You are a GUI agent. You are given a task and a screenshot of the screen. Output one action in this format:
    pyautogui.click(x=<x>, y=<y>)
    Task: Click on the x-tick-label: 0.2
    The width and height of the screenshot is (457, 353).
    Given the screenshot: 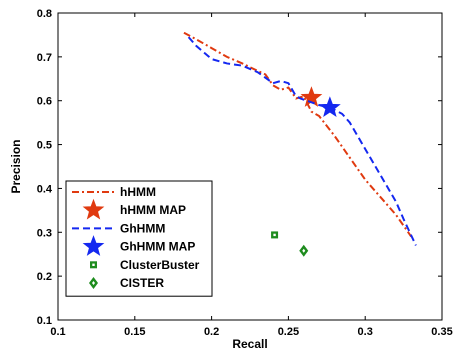 What is the action you would take?
    pyautogui.click(x=211, y=332)
    